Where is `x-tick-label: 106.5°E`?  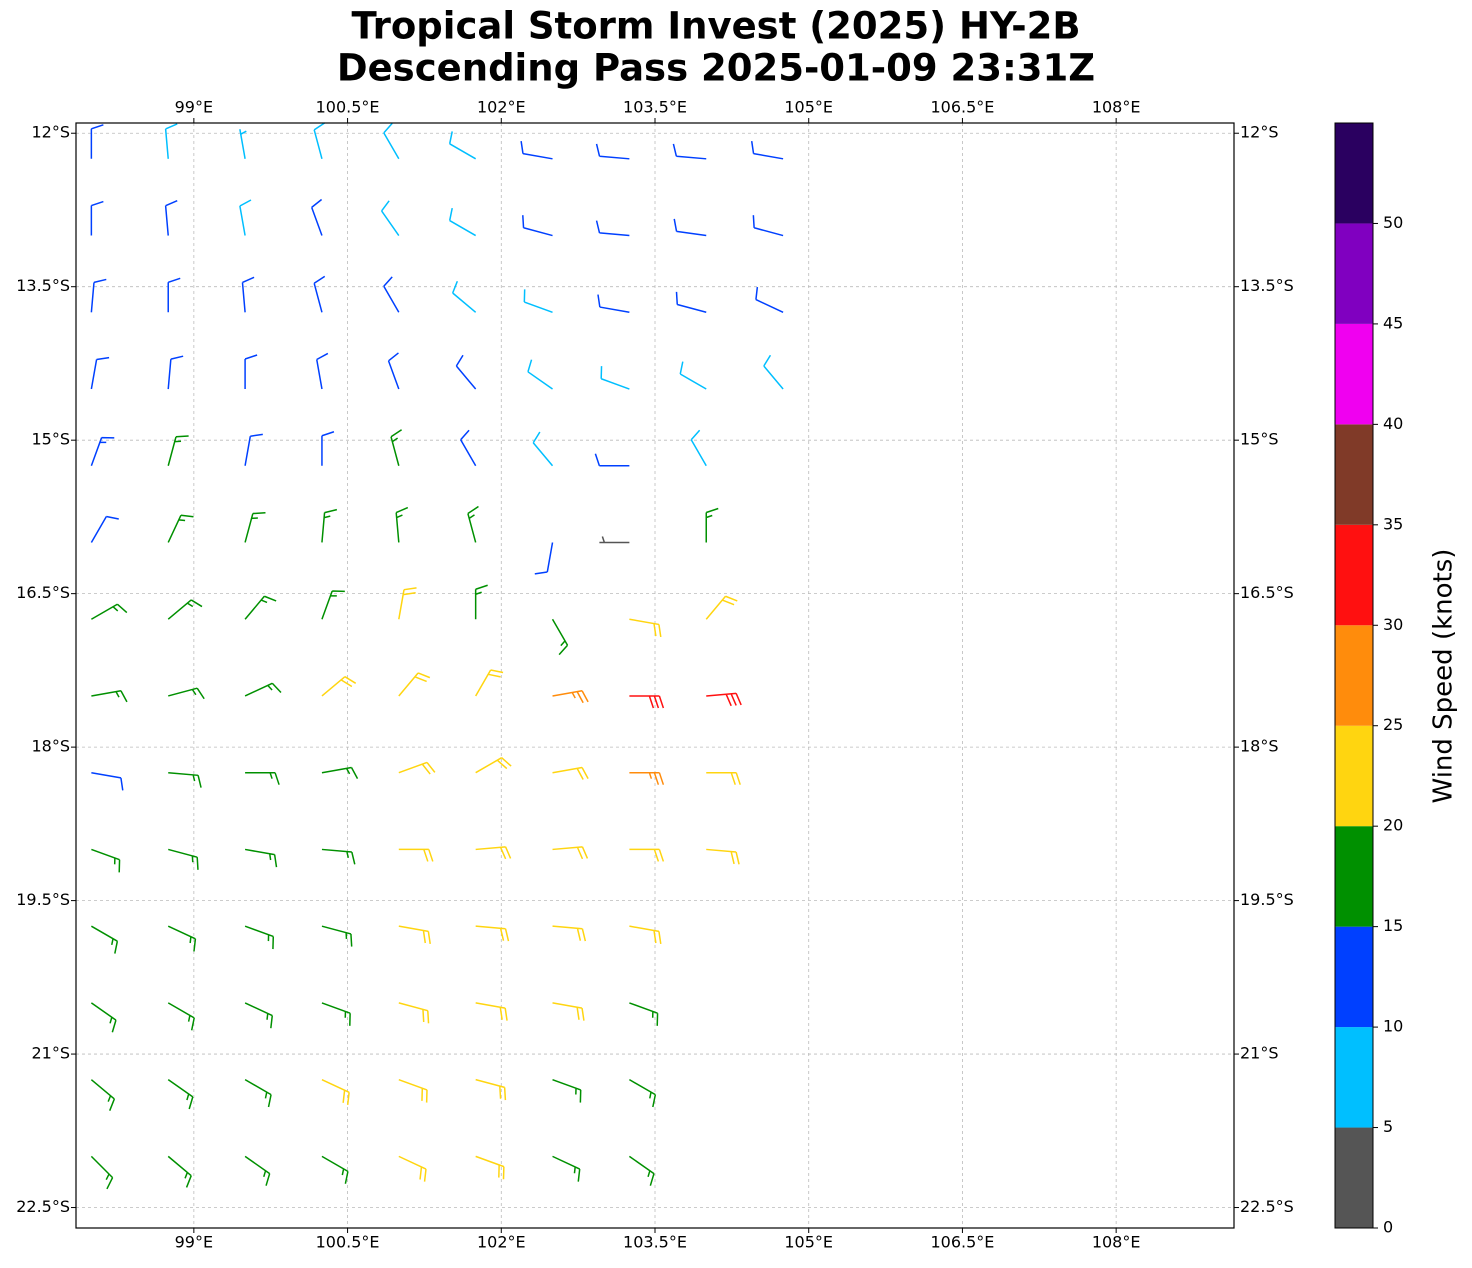 x-tick-label: 106.5°E is located at coordinates (962, 1242).